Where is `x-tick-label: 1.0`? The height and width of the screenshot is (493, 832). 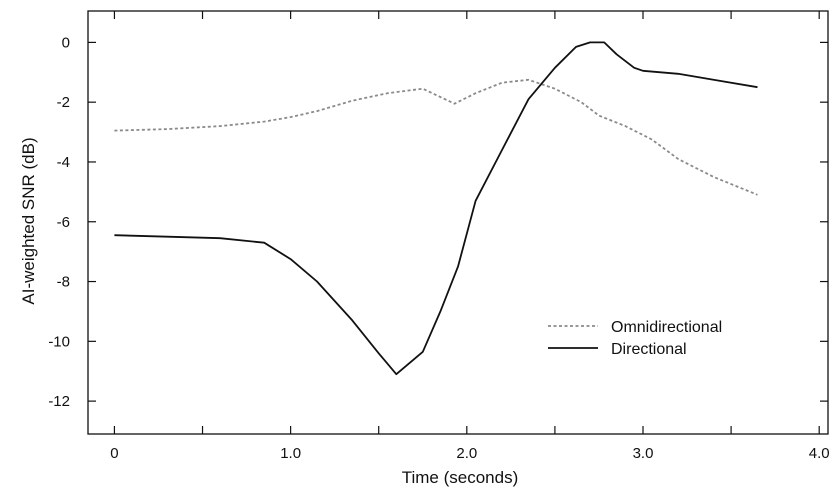
x-tick-label: 1.0 is located at coordinates (290, 453).